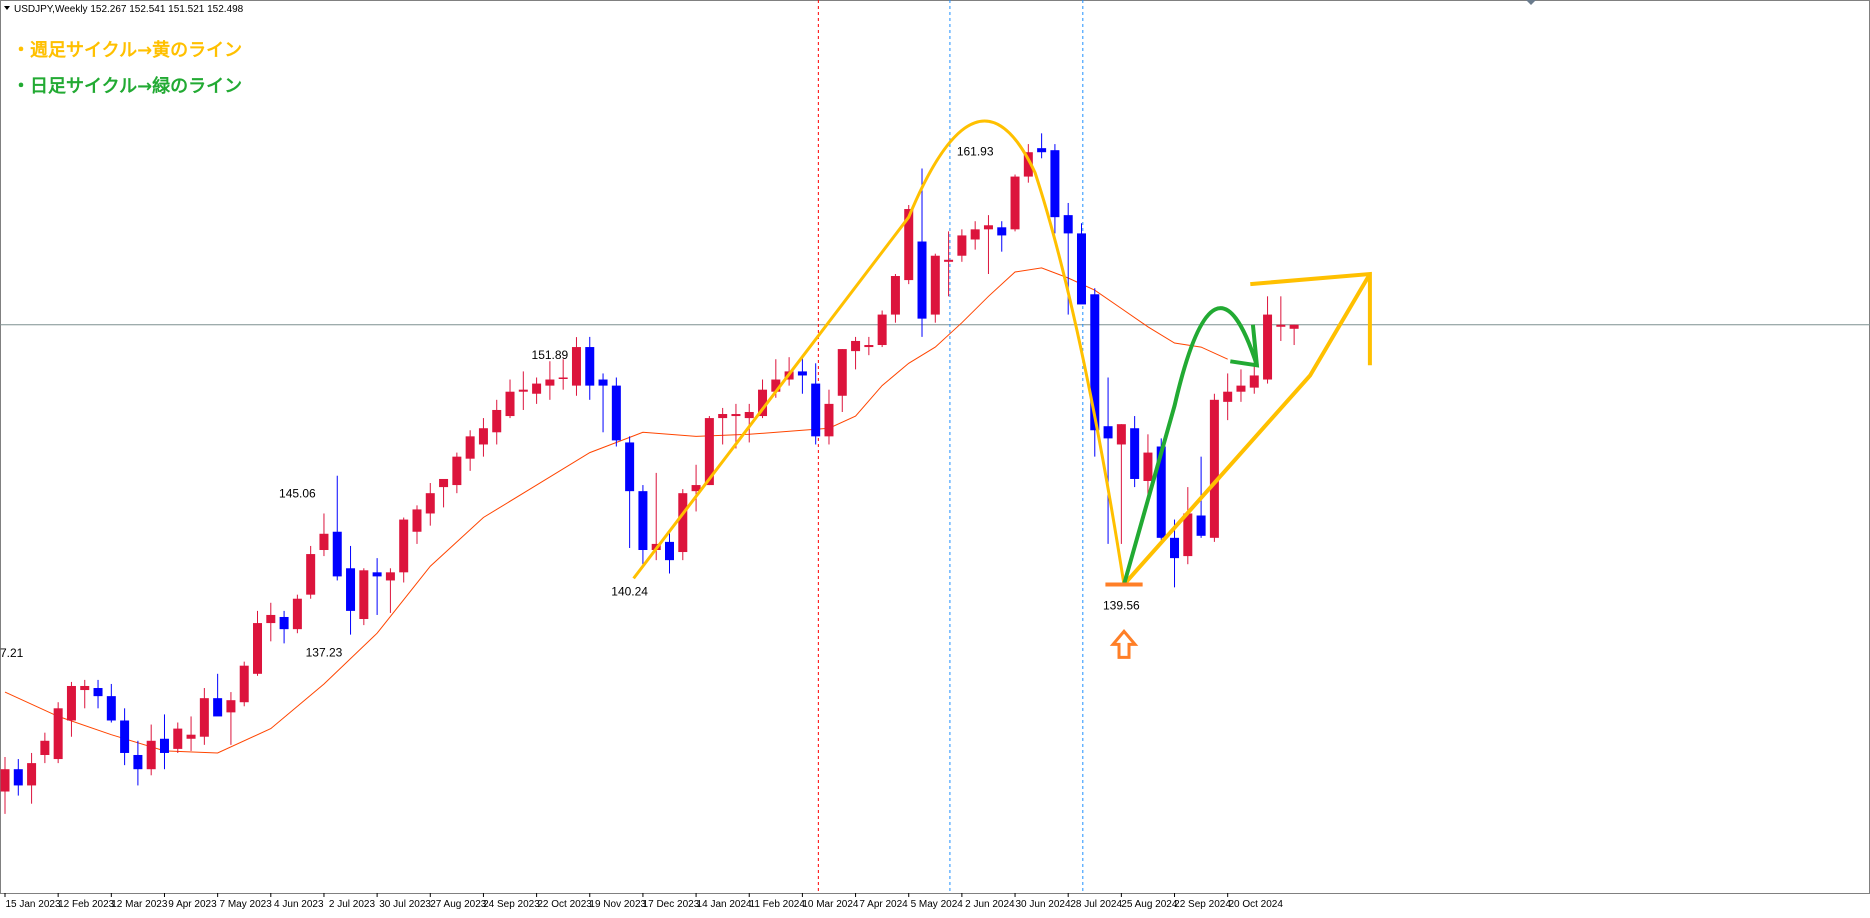 This screenshot has width=1870, height=918. What do you see at coordinates (1121, 605) in the screenshot?
I see `price-label: 139.56` at bounding box center [1121, 605].